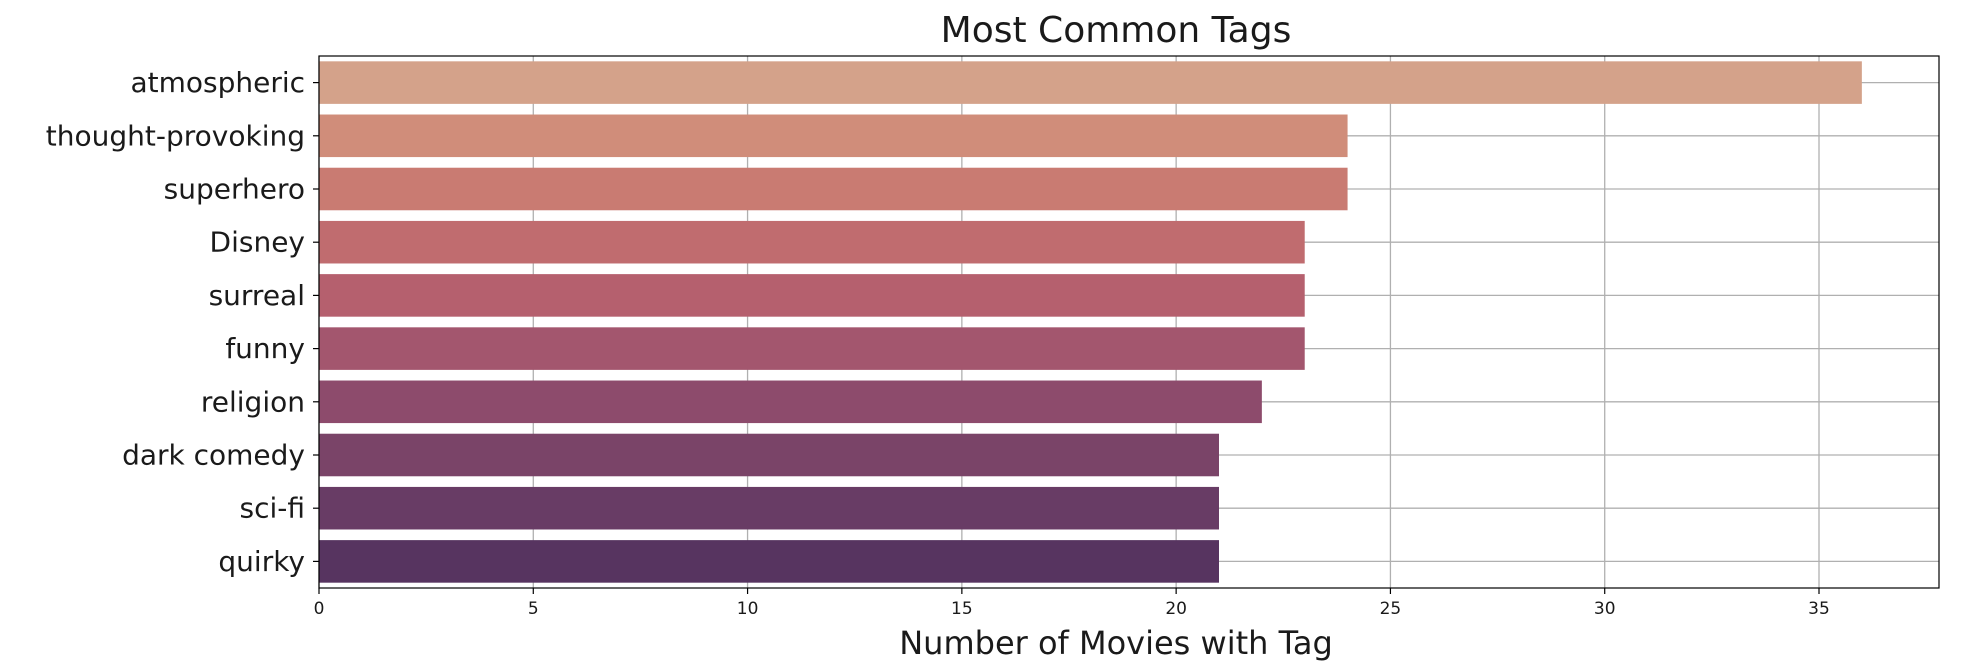 Image resolution: width=1976 pixels, height=670 pixels. What do you see at coordinates (319, 609) in the screenshot?
I see `x-tick-label: 0` at bounding box center [319, 609].